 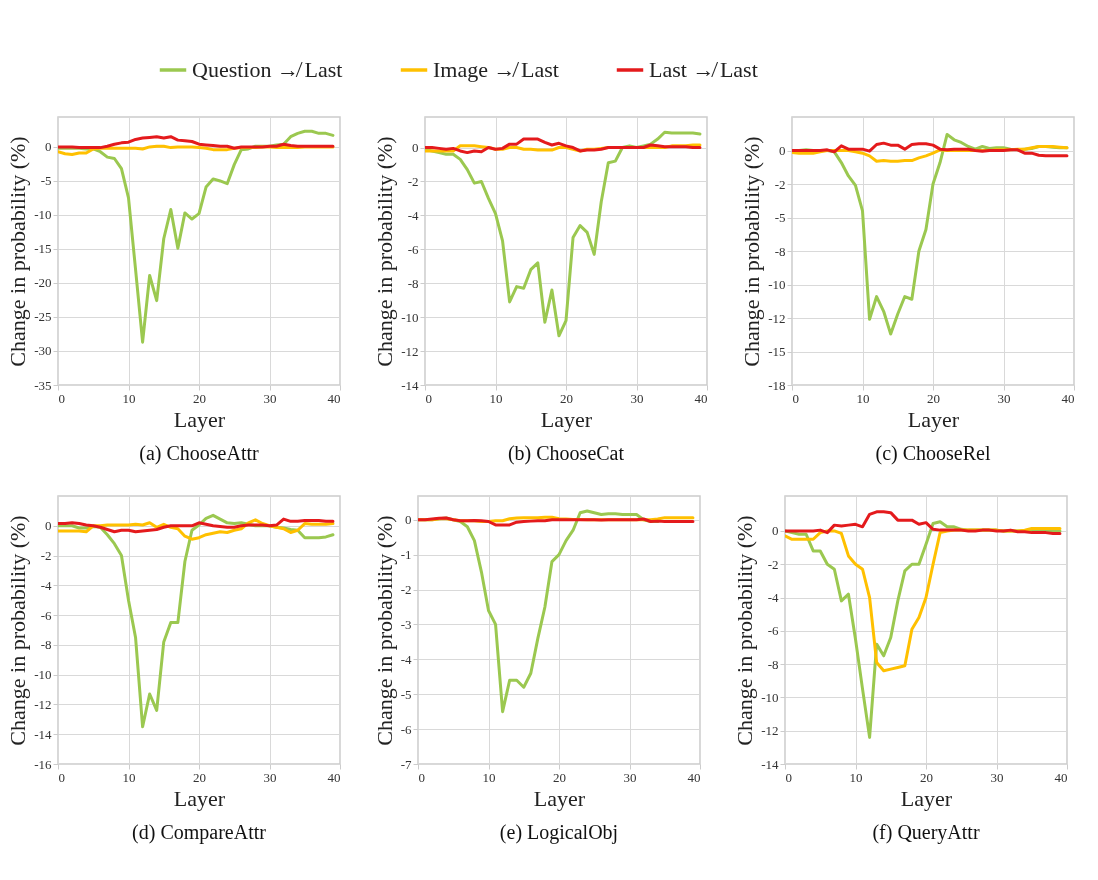 I want to click on y-tick-label: -20, so click(x=43, y=283).